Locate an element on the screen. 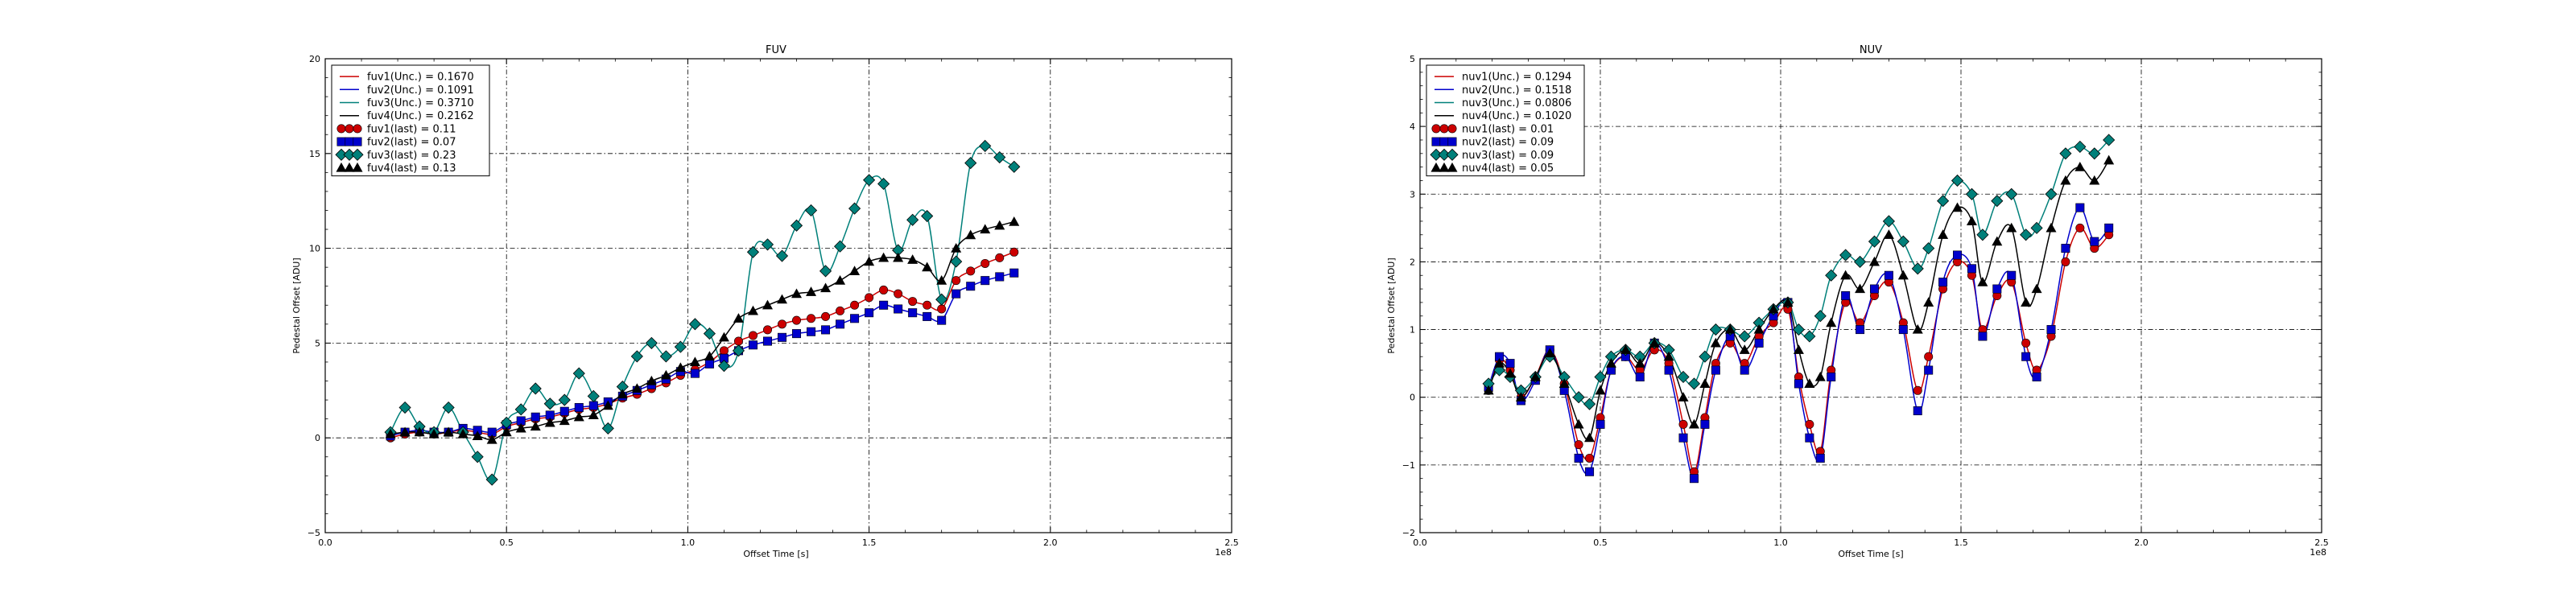 The image size is (2576, 593). nuv-y-tick-label: 1 is located at coordinates (1412, 330).